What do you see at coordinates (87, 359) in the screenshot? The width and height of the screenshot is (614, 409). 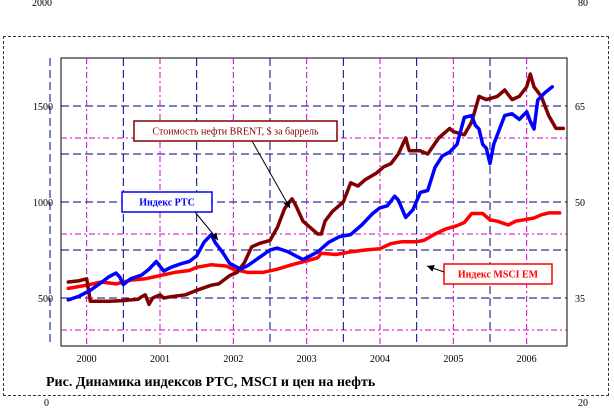 I see `x-tick-label: 2000` at bounding box center [87, 359].